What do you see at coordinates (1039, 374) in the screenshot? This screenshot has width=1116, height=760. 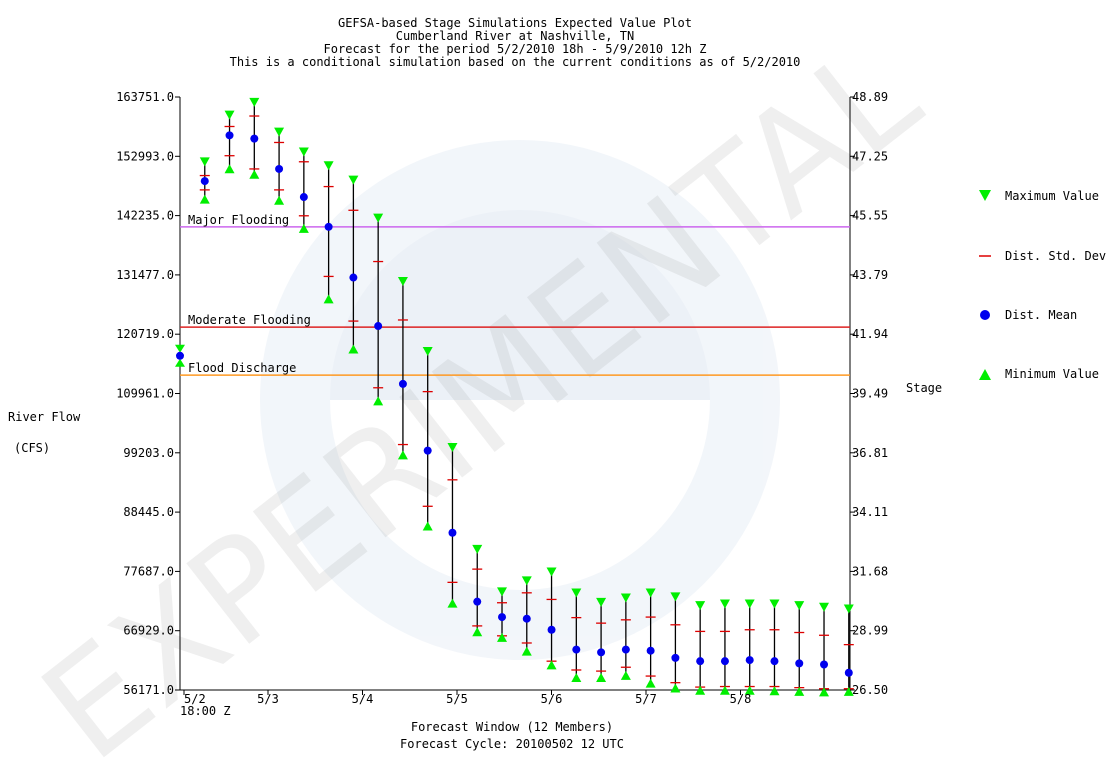 I see `legend-item: Minimum Value` at bounding box center [1039, 374].